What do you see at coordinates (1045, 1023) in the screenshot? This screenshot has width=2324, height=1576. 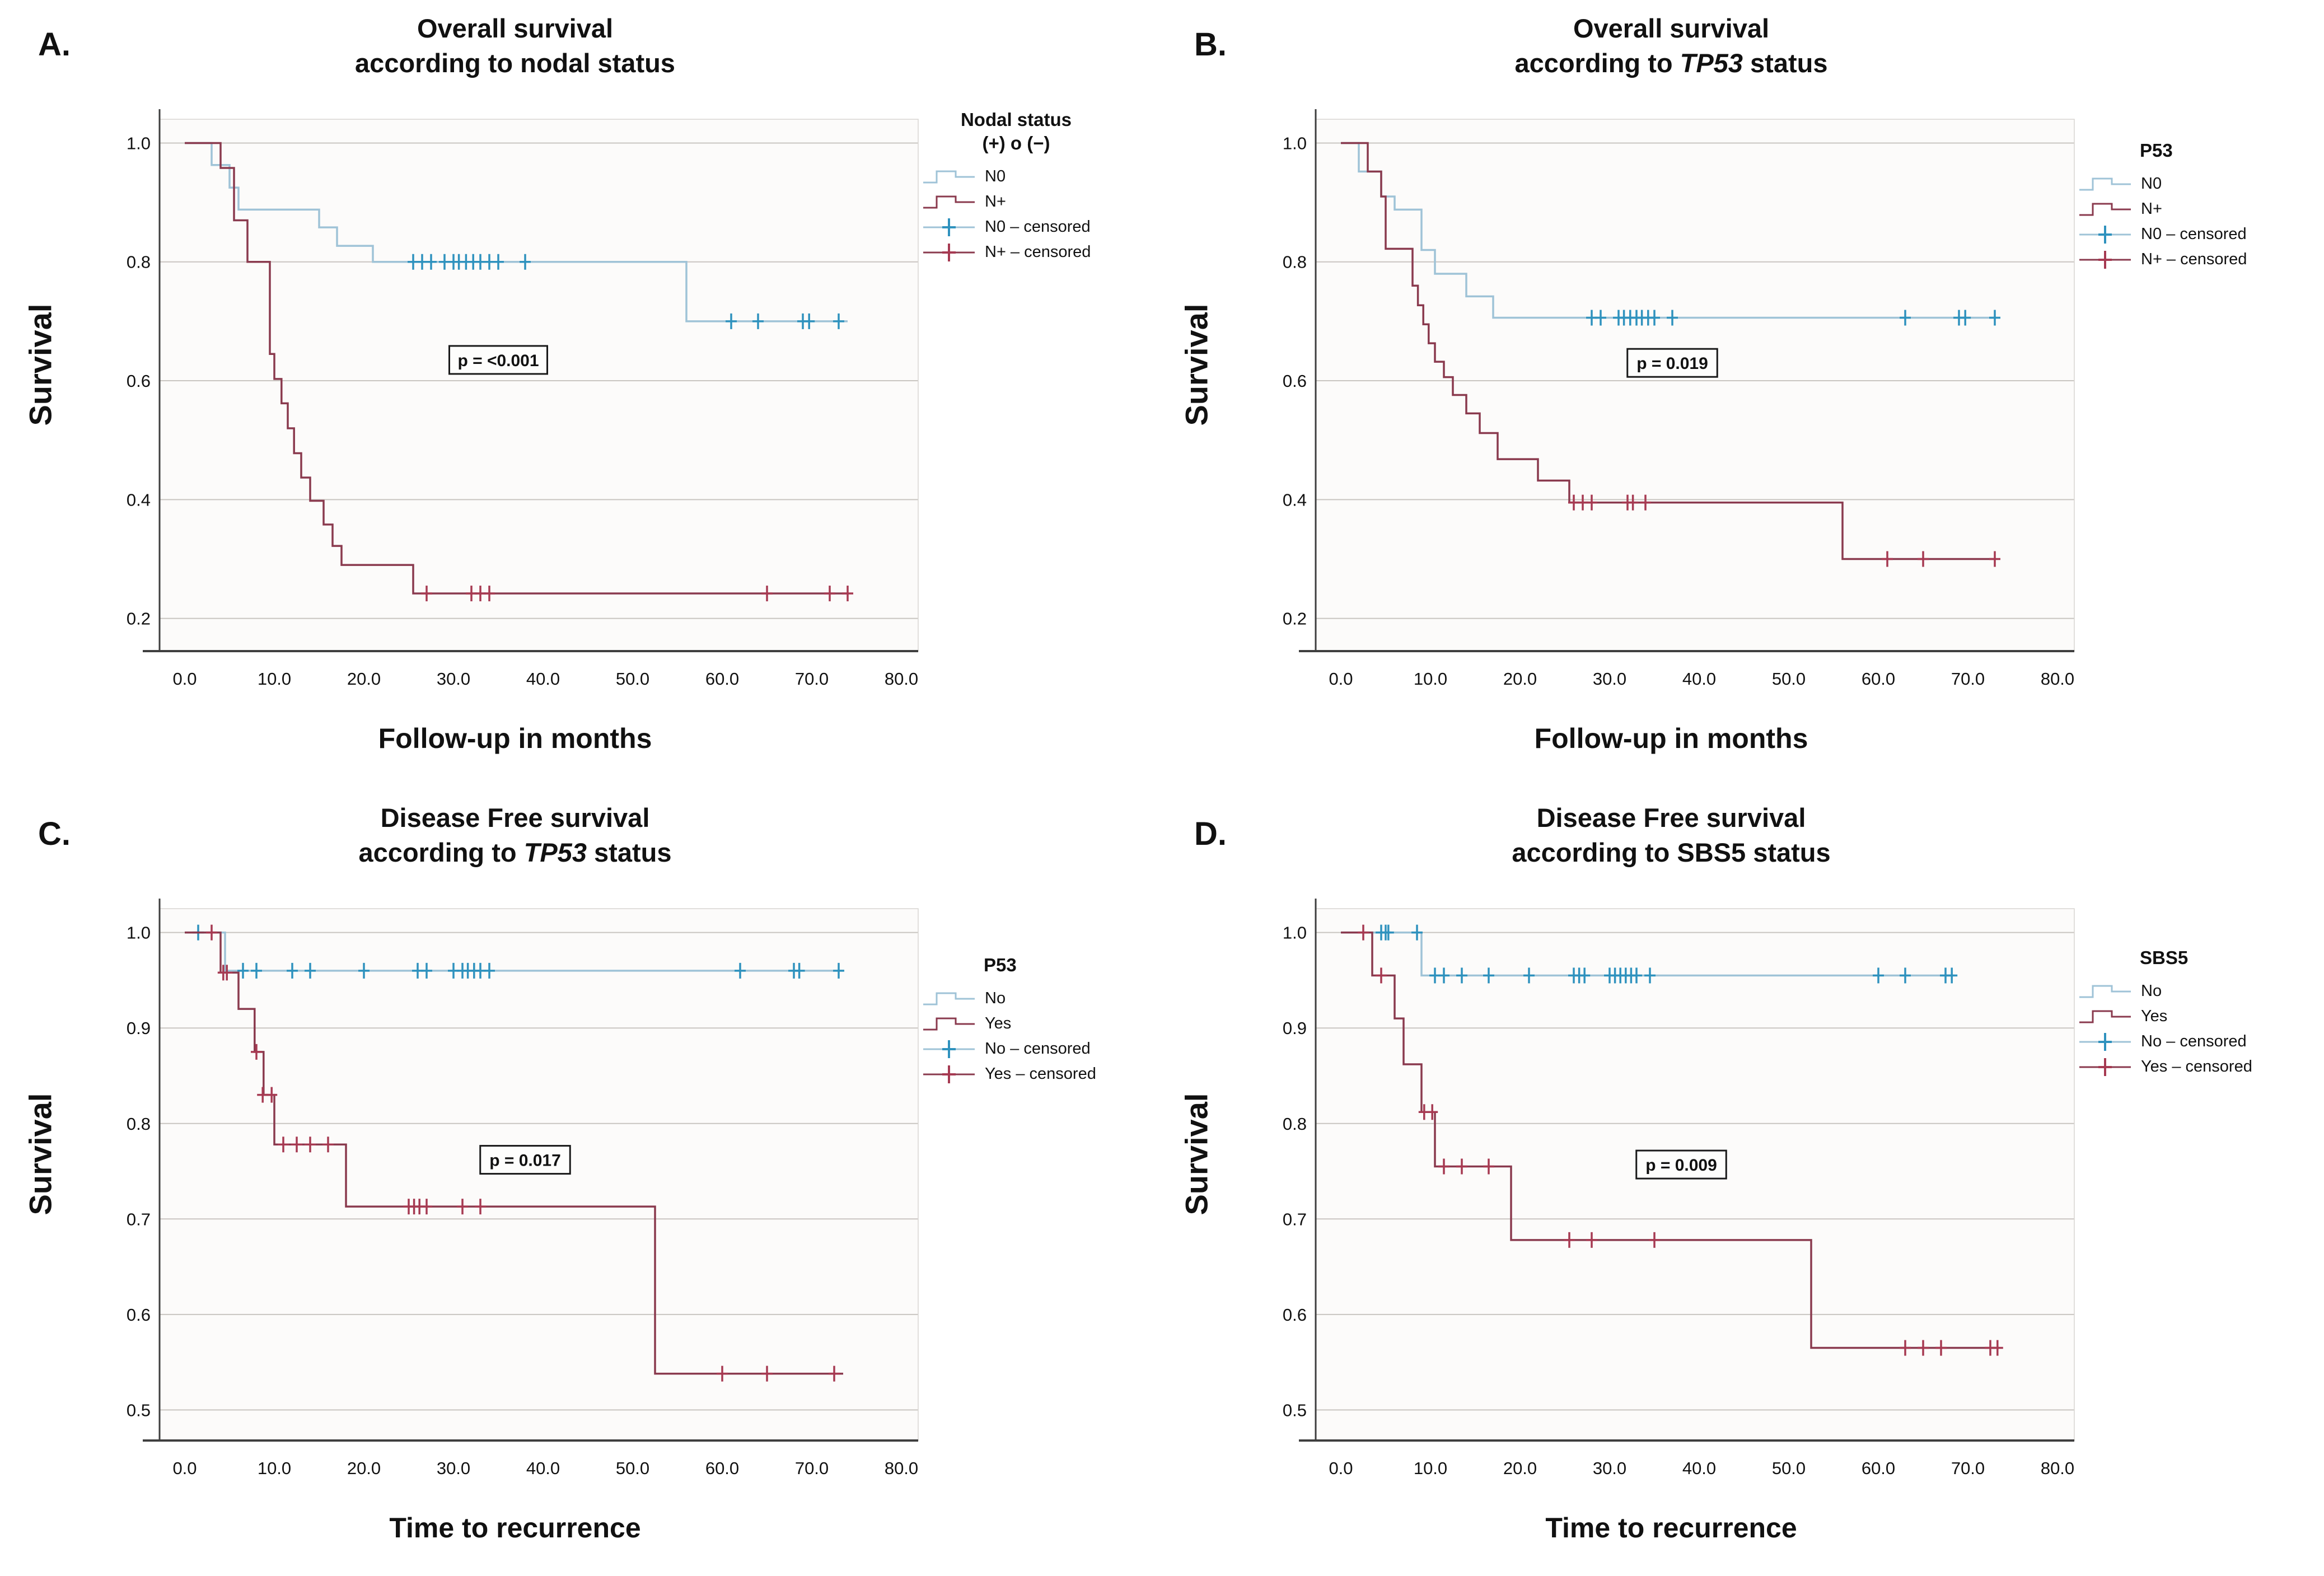 I see `legend-entry: Yes` at bounding box center [1045, 1023].